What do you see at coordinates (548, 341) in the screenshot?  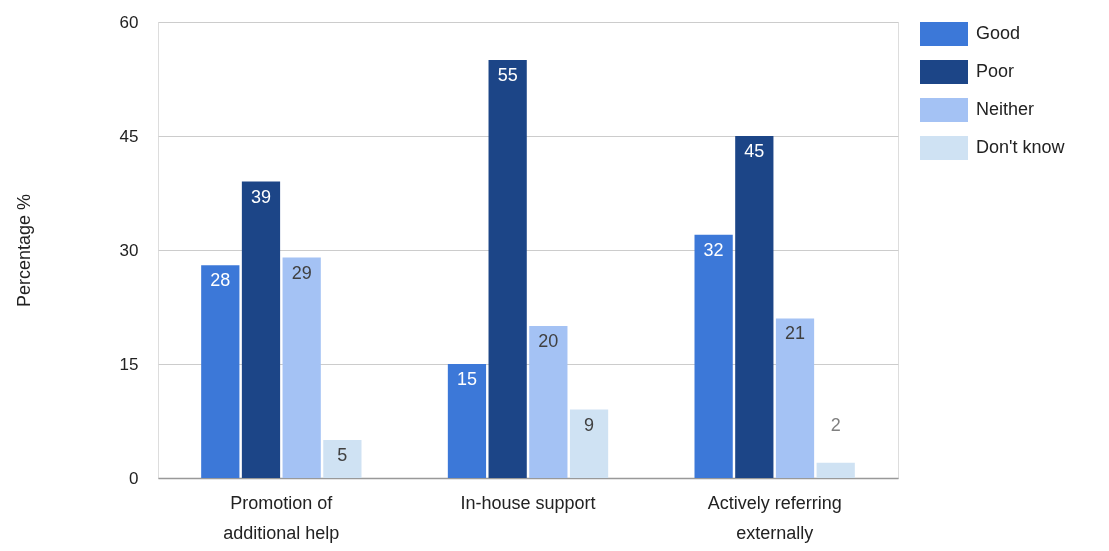 I see `data-label: 20` at bounding box center [548, 341].